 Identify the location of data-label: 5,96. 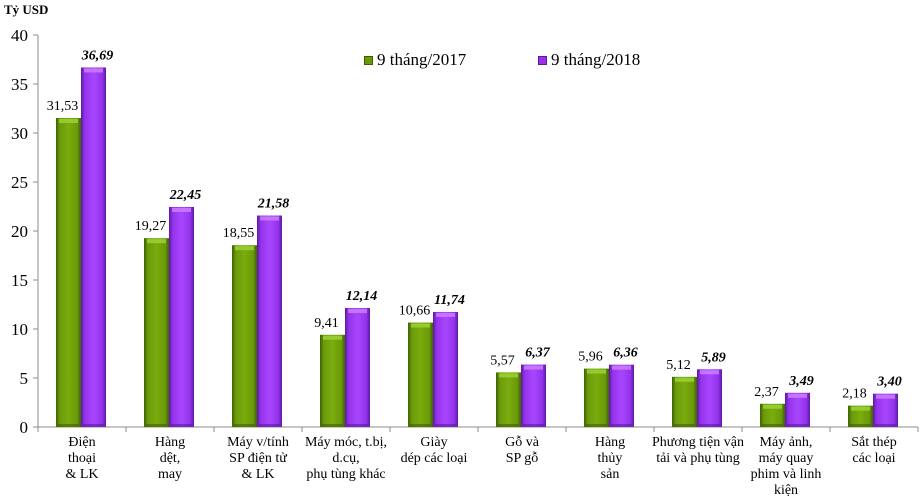
(590, 357).